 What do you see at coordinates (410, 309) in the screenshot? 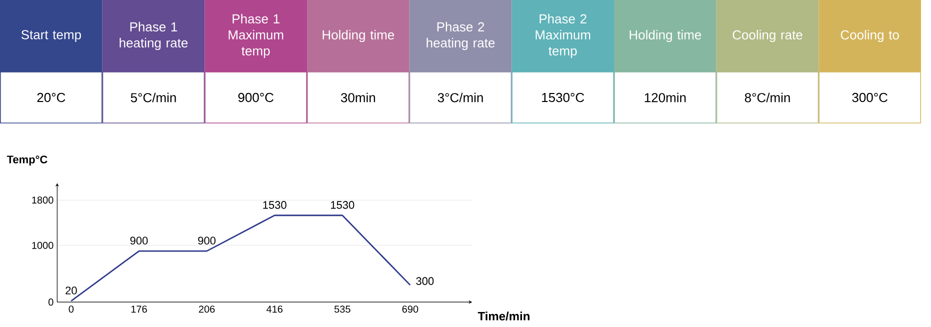
I see `x-tick-label: 690` at bounding box center [410, 309].